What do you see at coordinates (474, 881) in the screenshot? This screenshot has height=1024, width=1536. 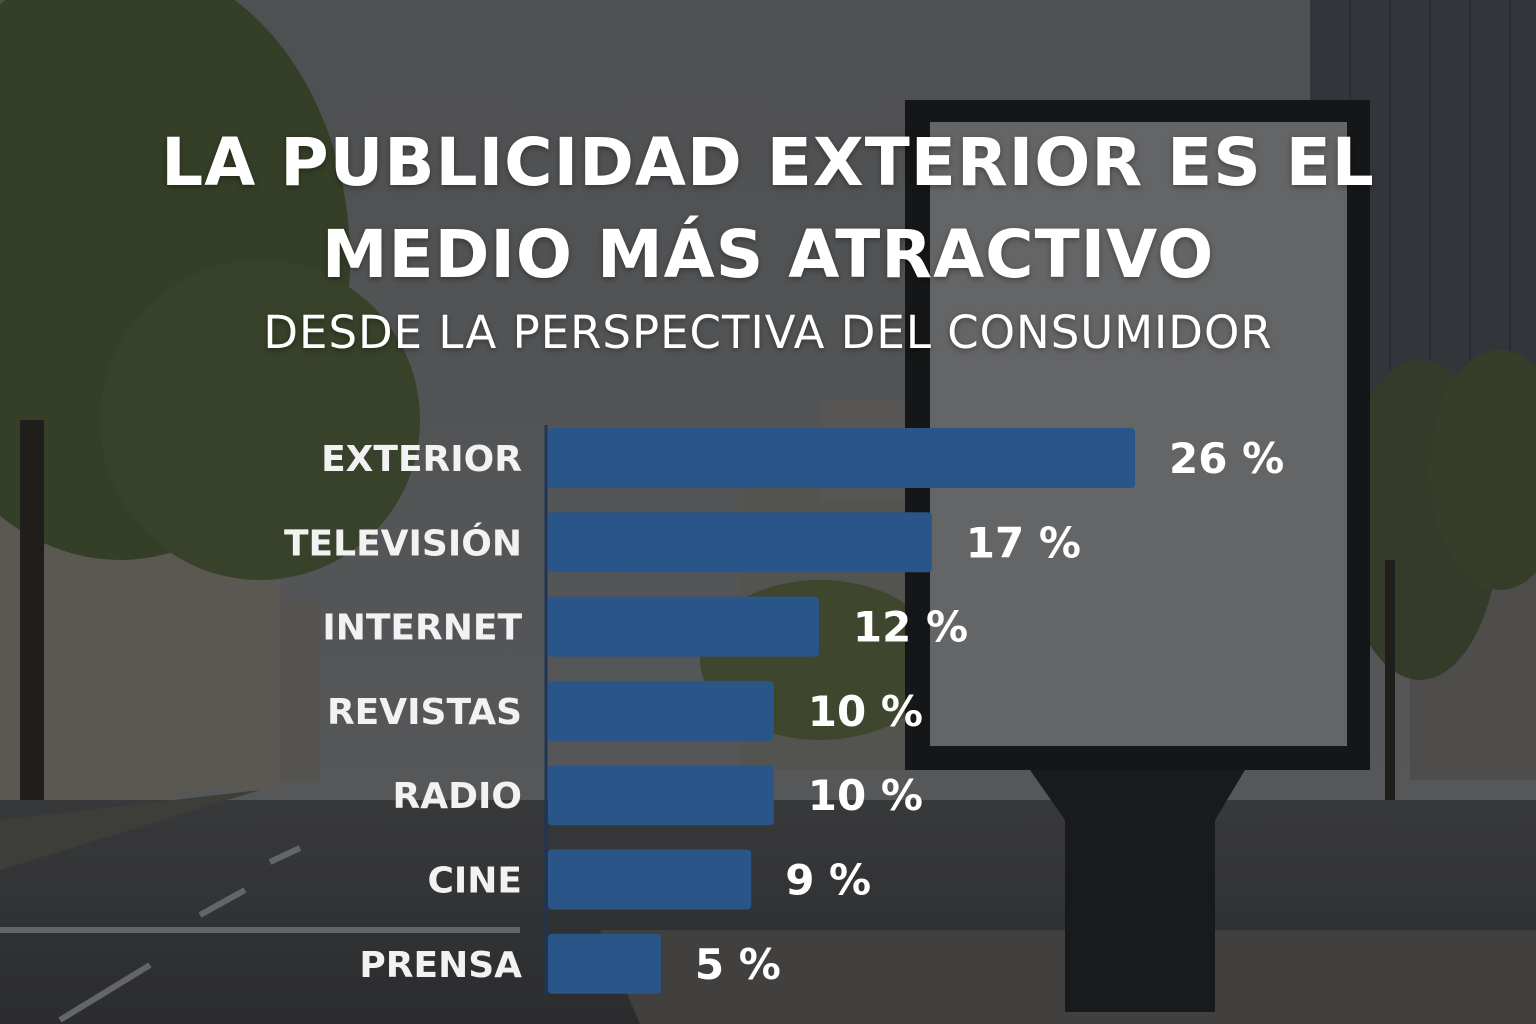 I see `category-label: CINE` at bounding box center [474, 881].